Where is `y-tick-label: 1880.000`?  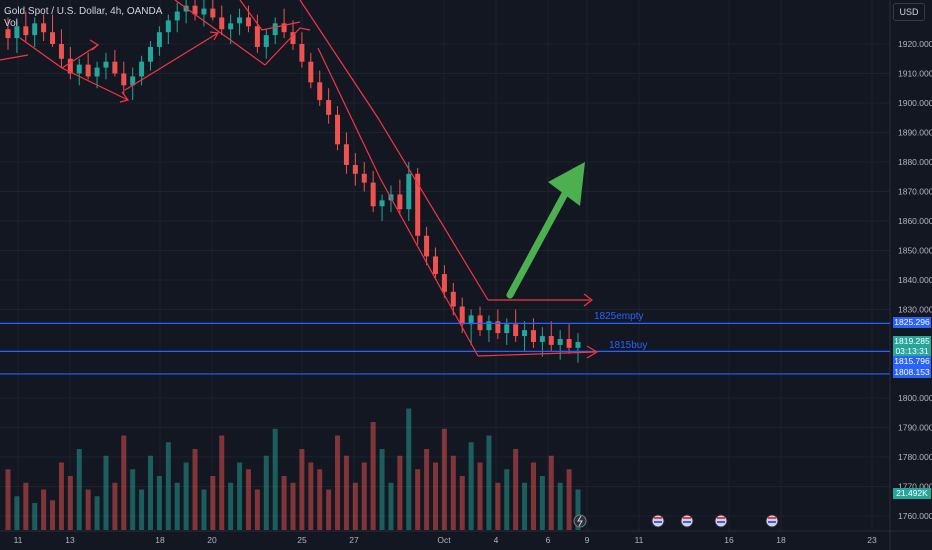 y-tick-label: 1880.000 is located at coordinates (915, 162).